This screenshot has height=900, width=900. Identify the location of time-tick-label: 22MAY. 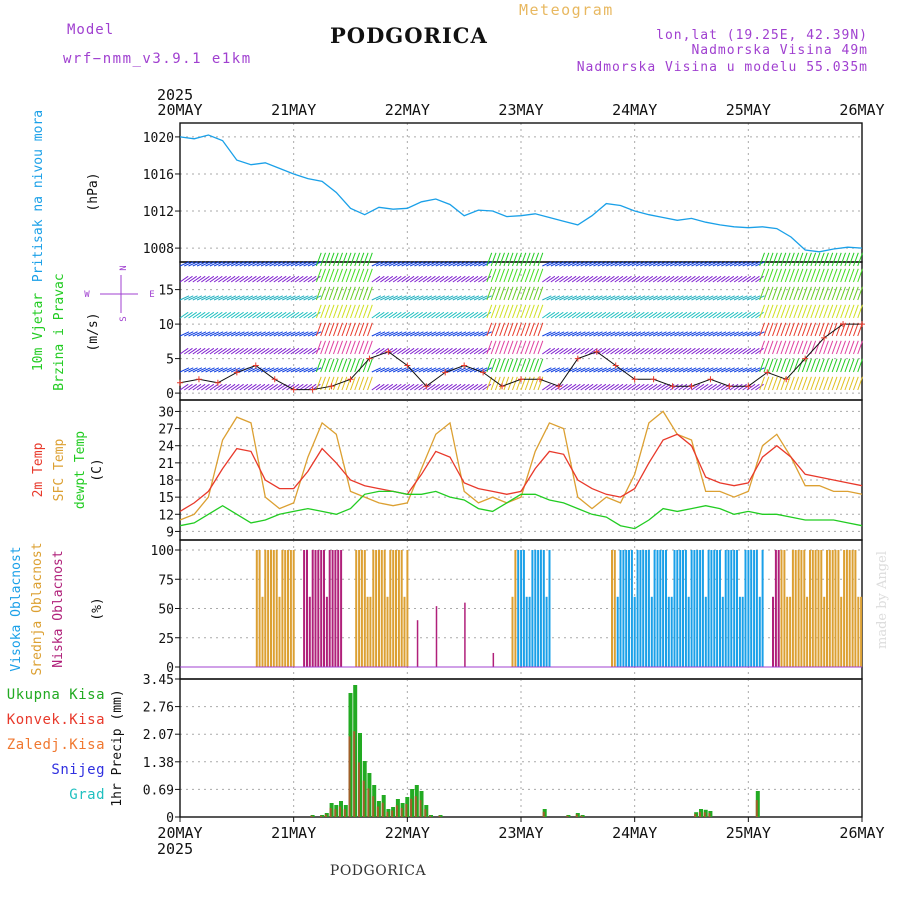
(407, 110).